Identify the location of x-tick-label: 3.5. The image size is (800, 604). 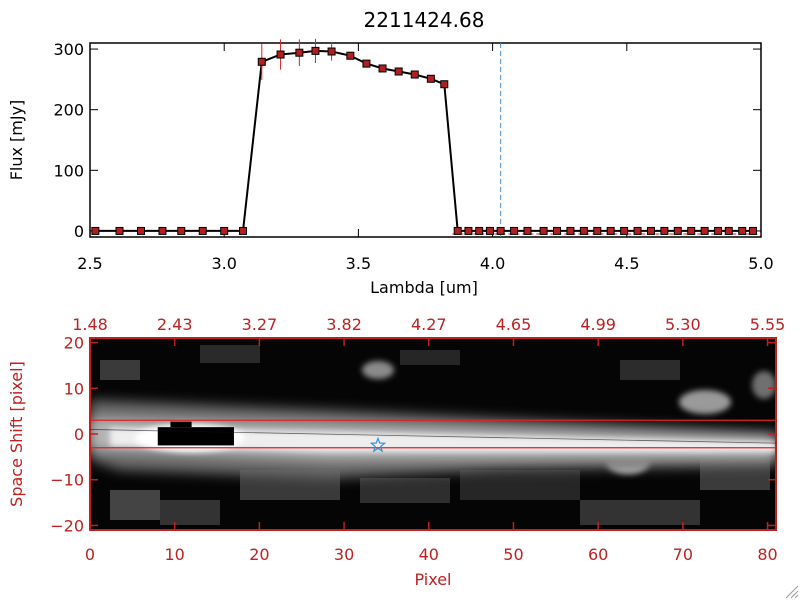
(358, 263).